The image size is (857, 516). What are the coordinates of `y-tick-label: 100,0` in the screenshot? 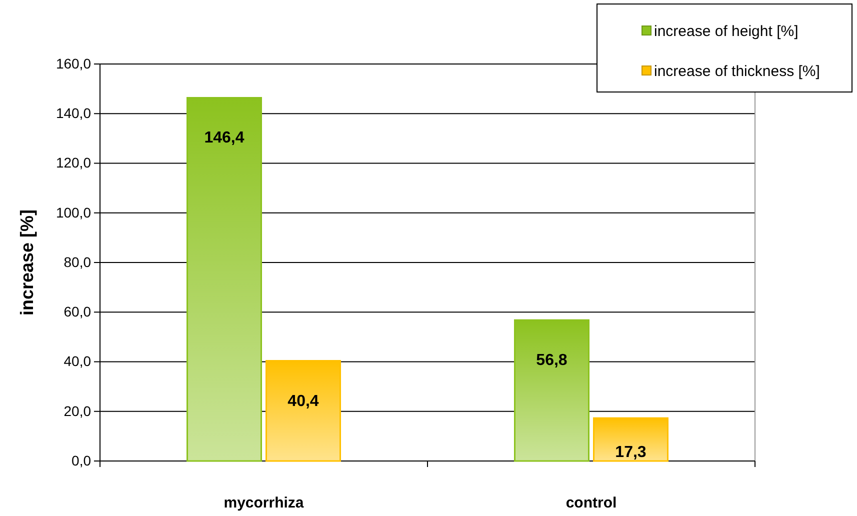 It's located at (74, 212).